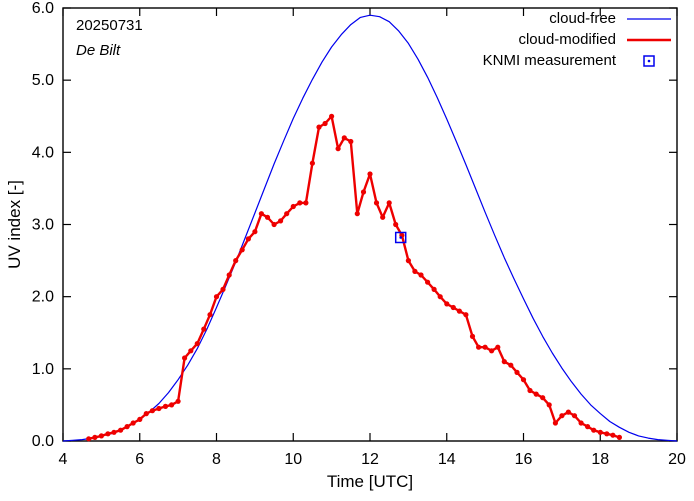 The image size is (694, 501). What do you see at coordinates (43, 297) in the screenshot?
I see `y-tick-label: 2.0` at bounding box center [43, 297].